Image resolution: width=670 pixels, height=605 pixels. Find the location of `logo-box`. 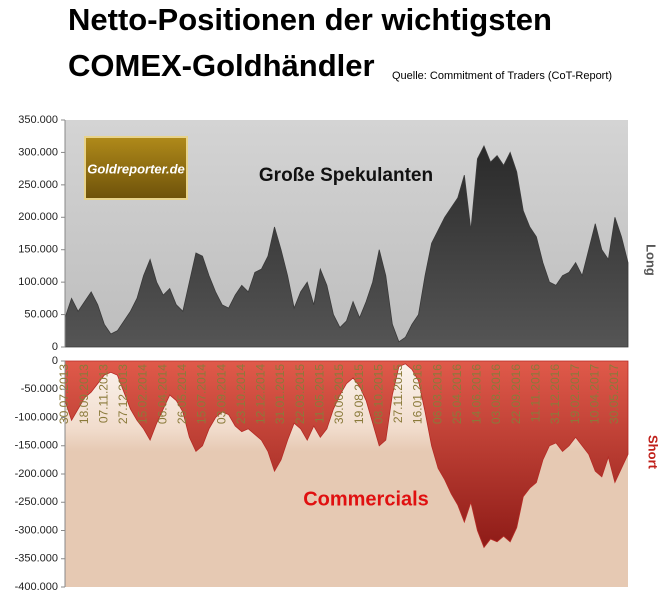

logo-box is located at coordinates (136, 168).